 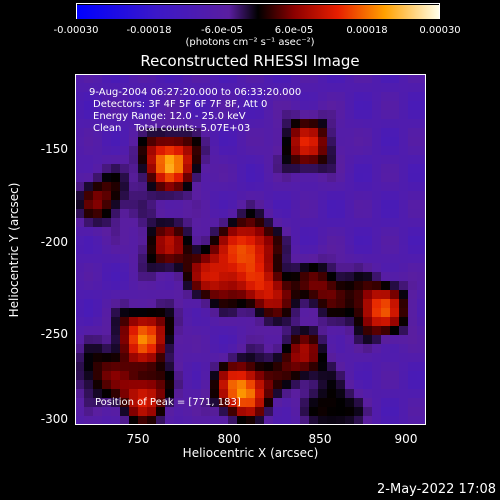 What do you see at coordinates (250, 453) in the screenshot?
I see `x-axis-label: Heliocentric X (arcsec)` at bounding box center [250, 453].